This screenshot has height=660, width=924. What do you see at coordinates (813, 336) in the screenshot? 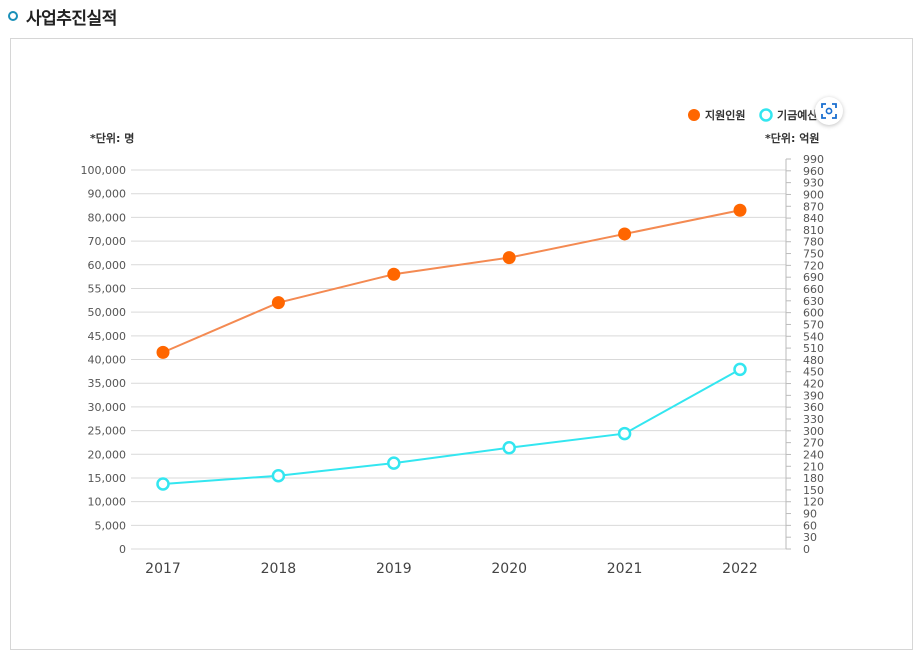
I see `right-axis-tick-label: 540` at bounding box center [813, 336].